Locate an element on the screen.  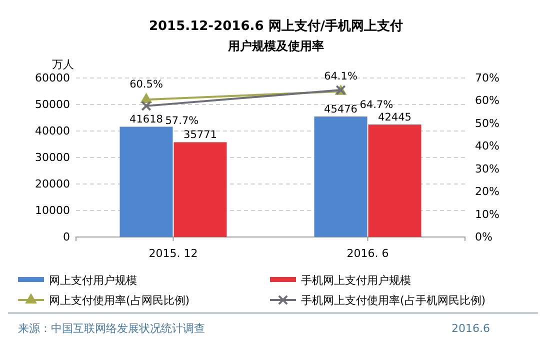
y2-tick-label: 0% is located at coordinates (483, 237).